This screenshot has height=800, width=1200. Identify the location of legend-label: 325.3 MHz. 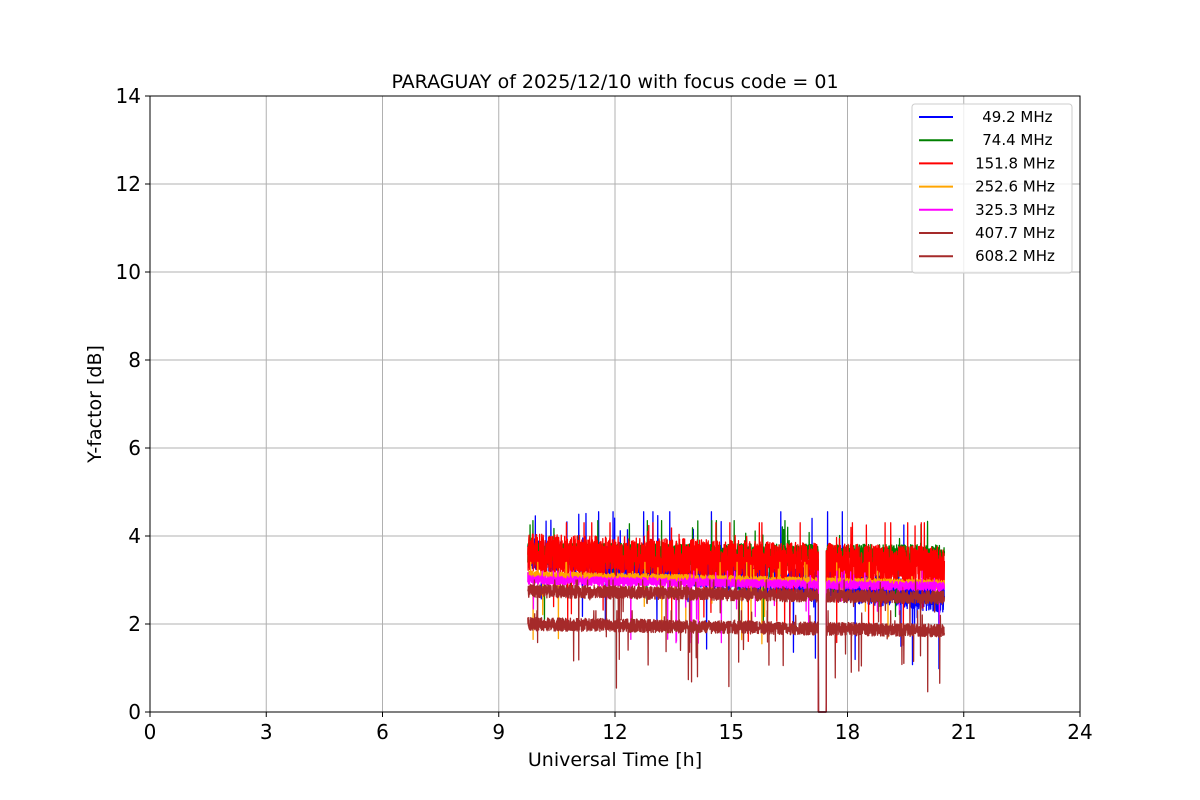
(1015, 210).